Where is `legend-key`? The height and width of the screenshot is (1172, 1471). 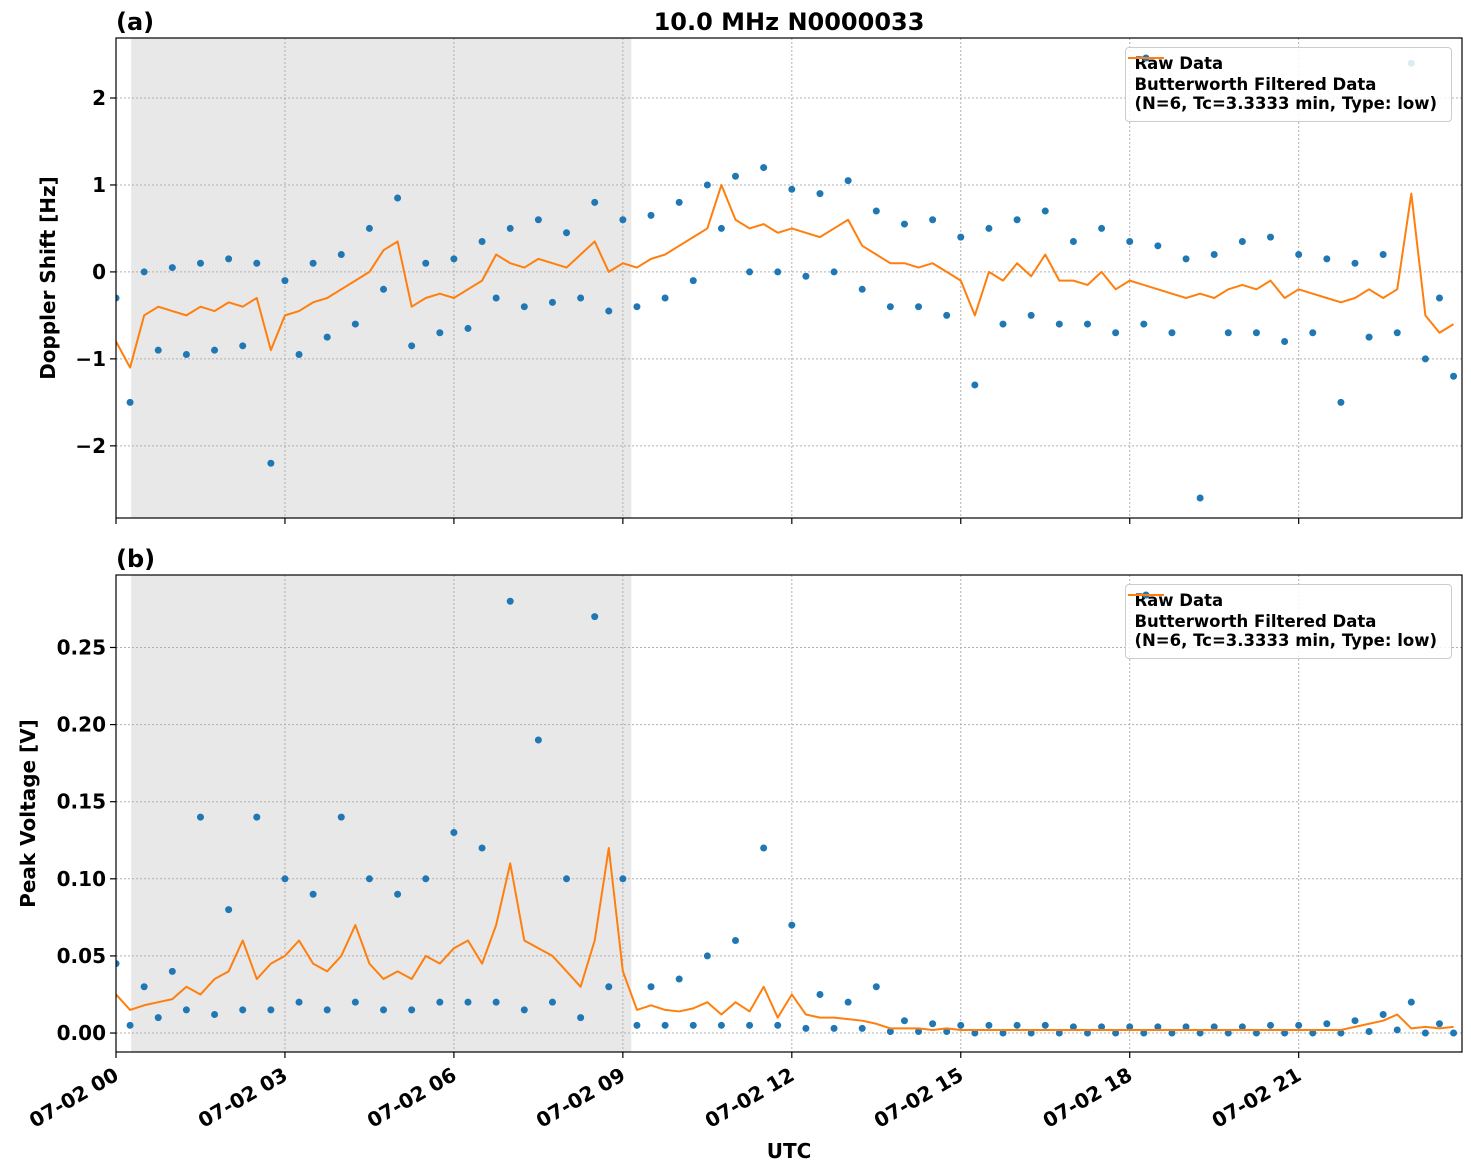 legend-key is located at coordinates (1146, 58).